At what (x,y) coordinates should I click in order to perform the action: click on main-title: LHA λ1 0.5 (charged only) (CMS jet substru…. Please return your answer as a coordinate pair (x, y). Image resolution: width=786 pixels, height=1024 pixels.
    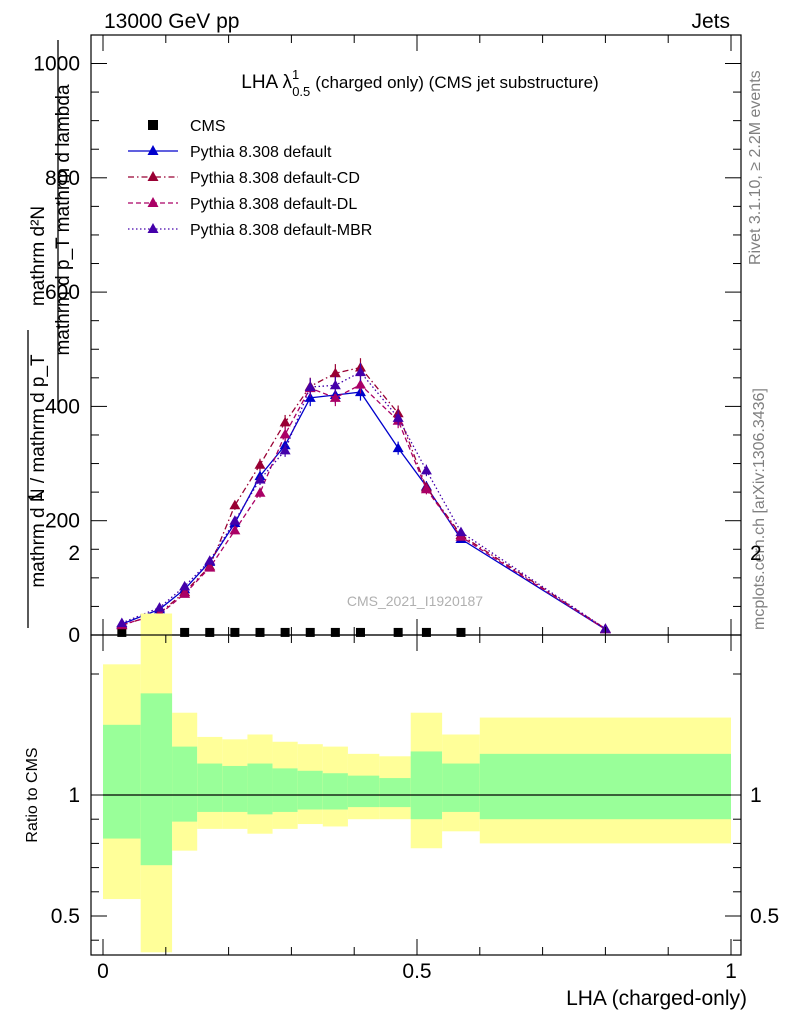
    Looking at the image, I should click on (419, 83).